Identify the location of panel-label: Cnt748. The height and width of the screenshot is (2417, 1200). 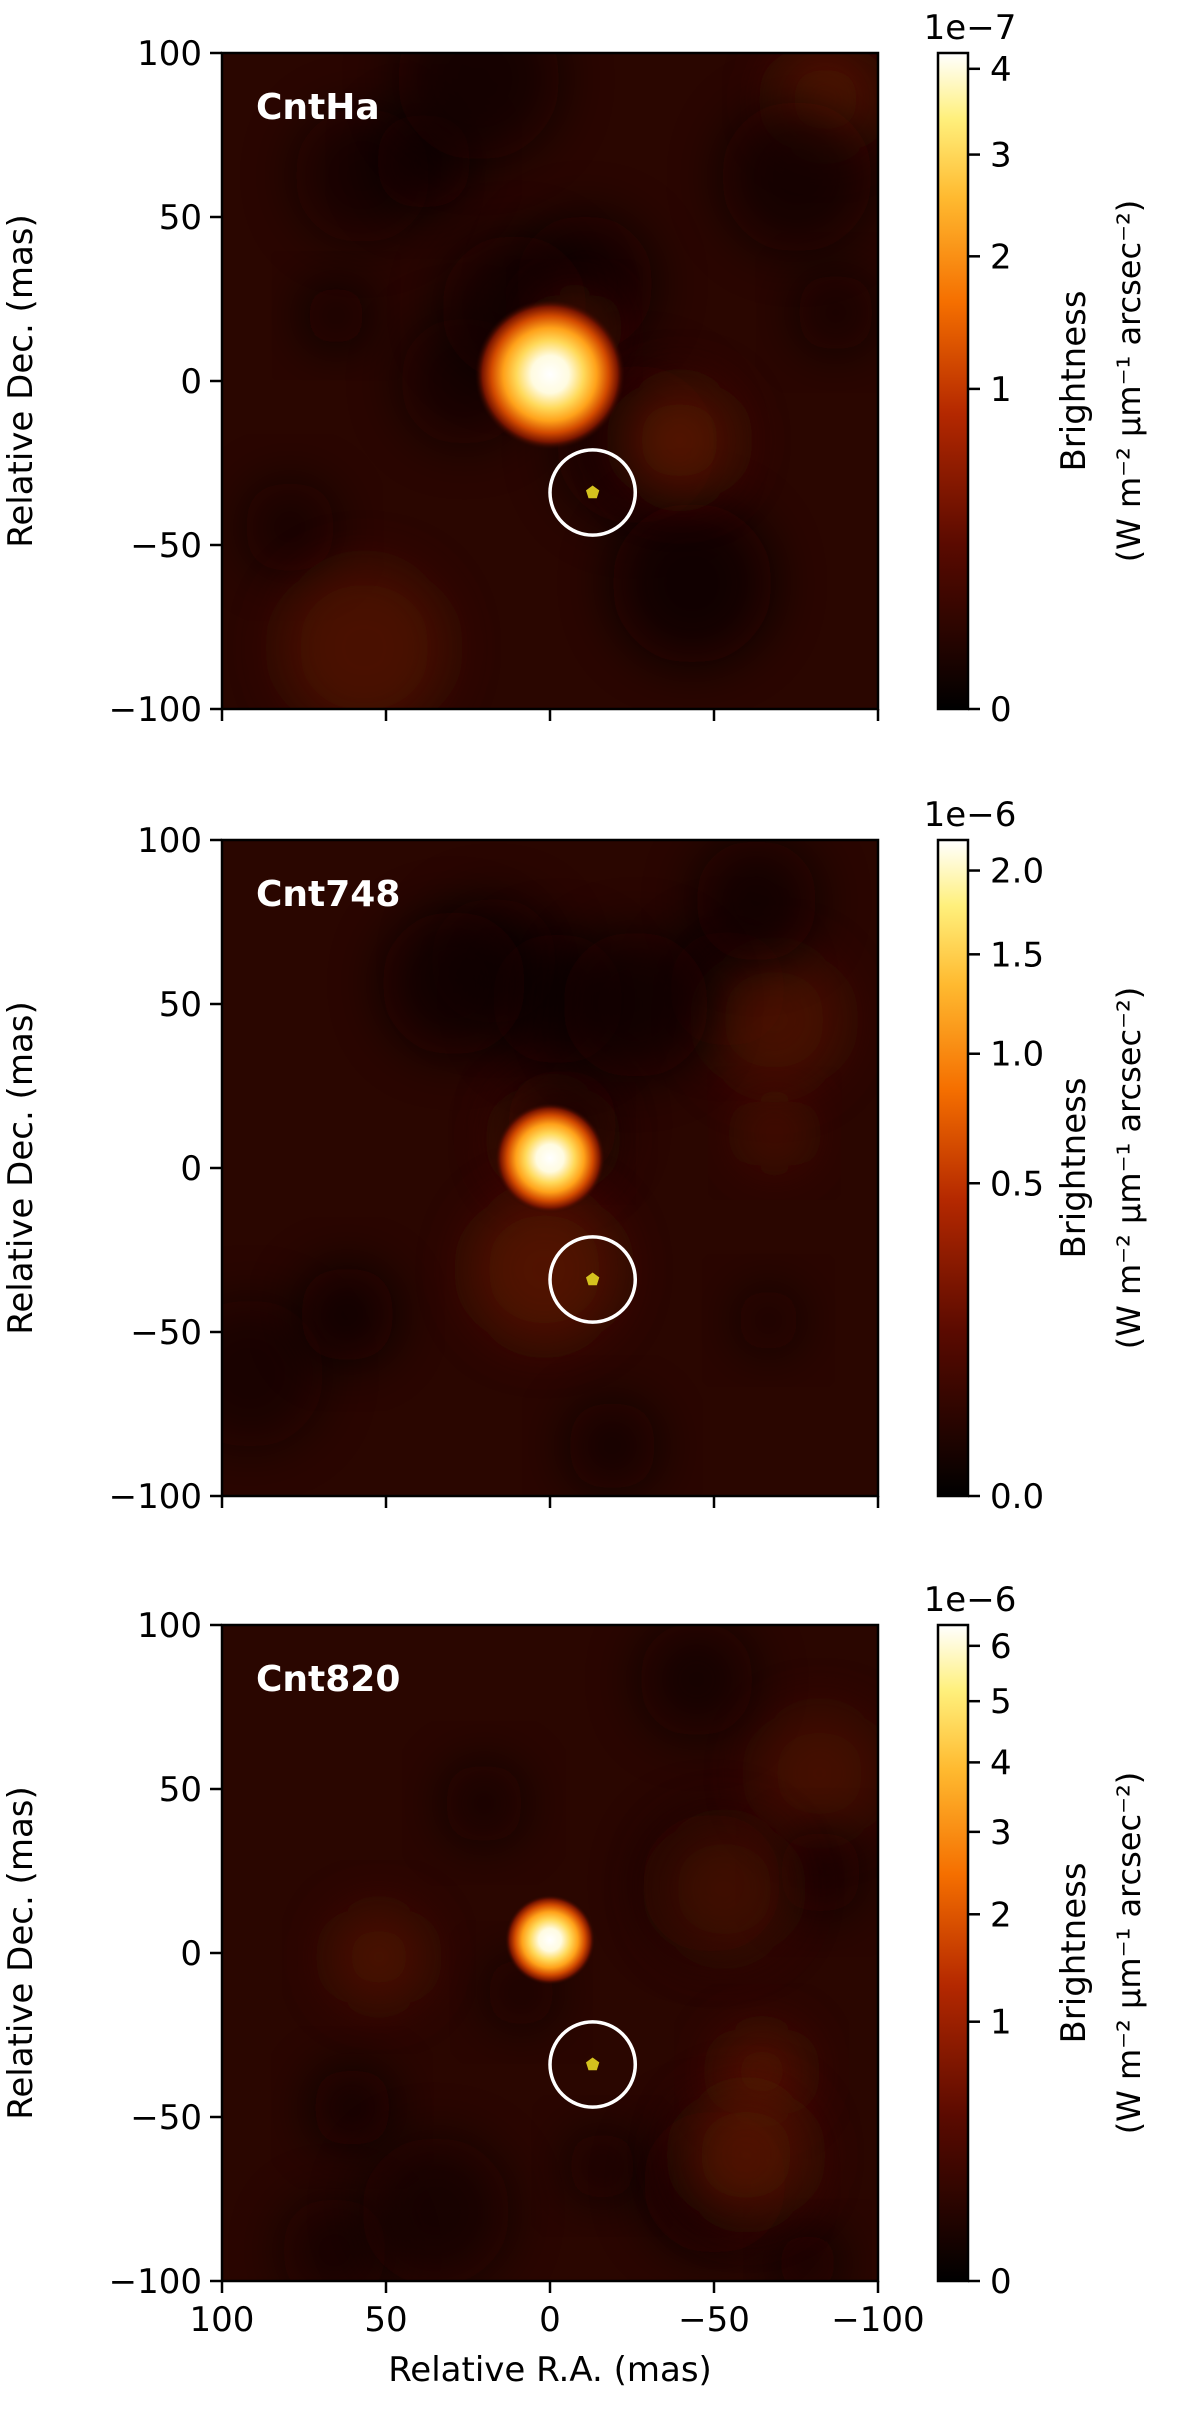
(328, 894).